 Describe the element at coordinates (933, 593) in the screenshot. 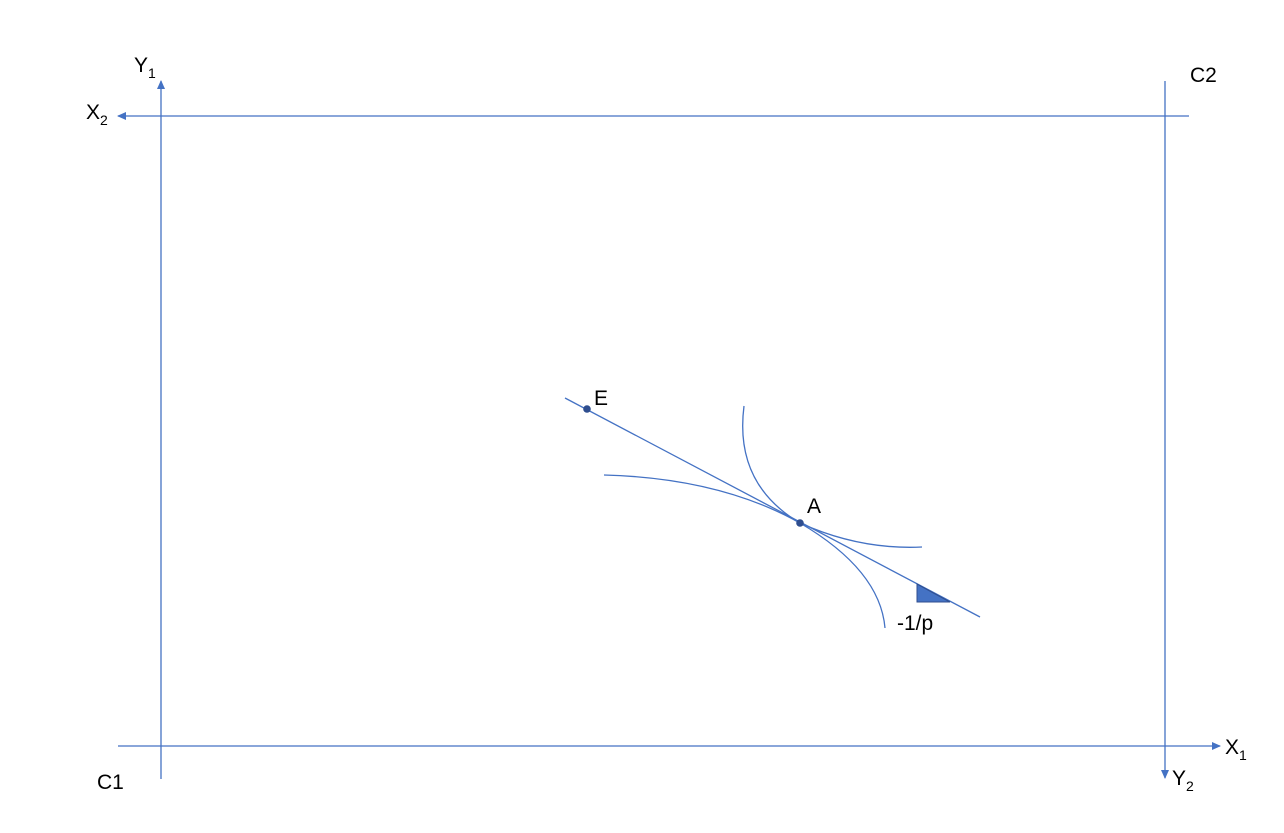

I see `slope-triangle` at that location.